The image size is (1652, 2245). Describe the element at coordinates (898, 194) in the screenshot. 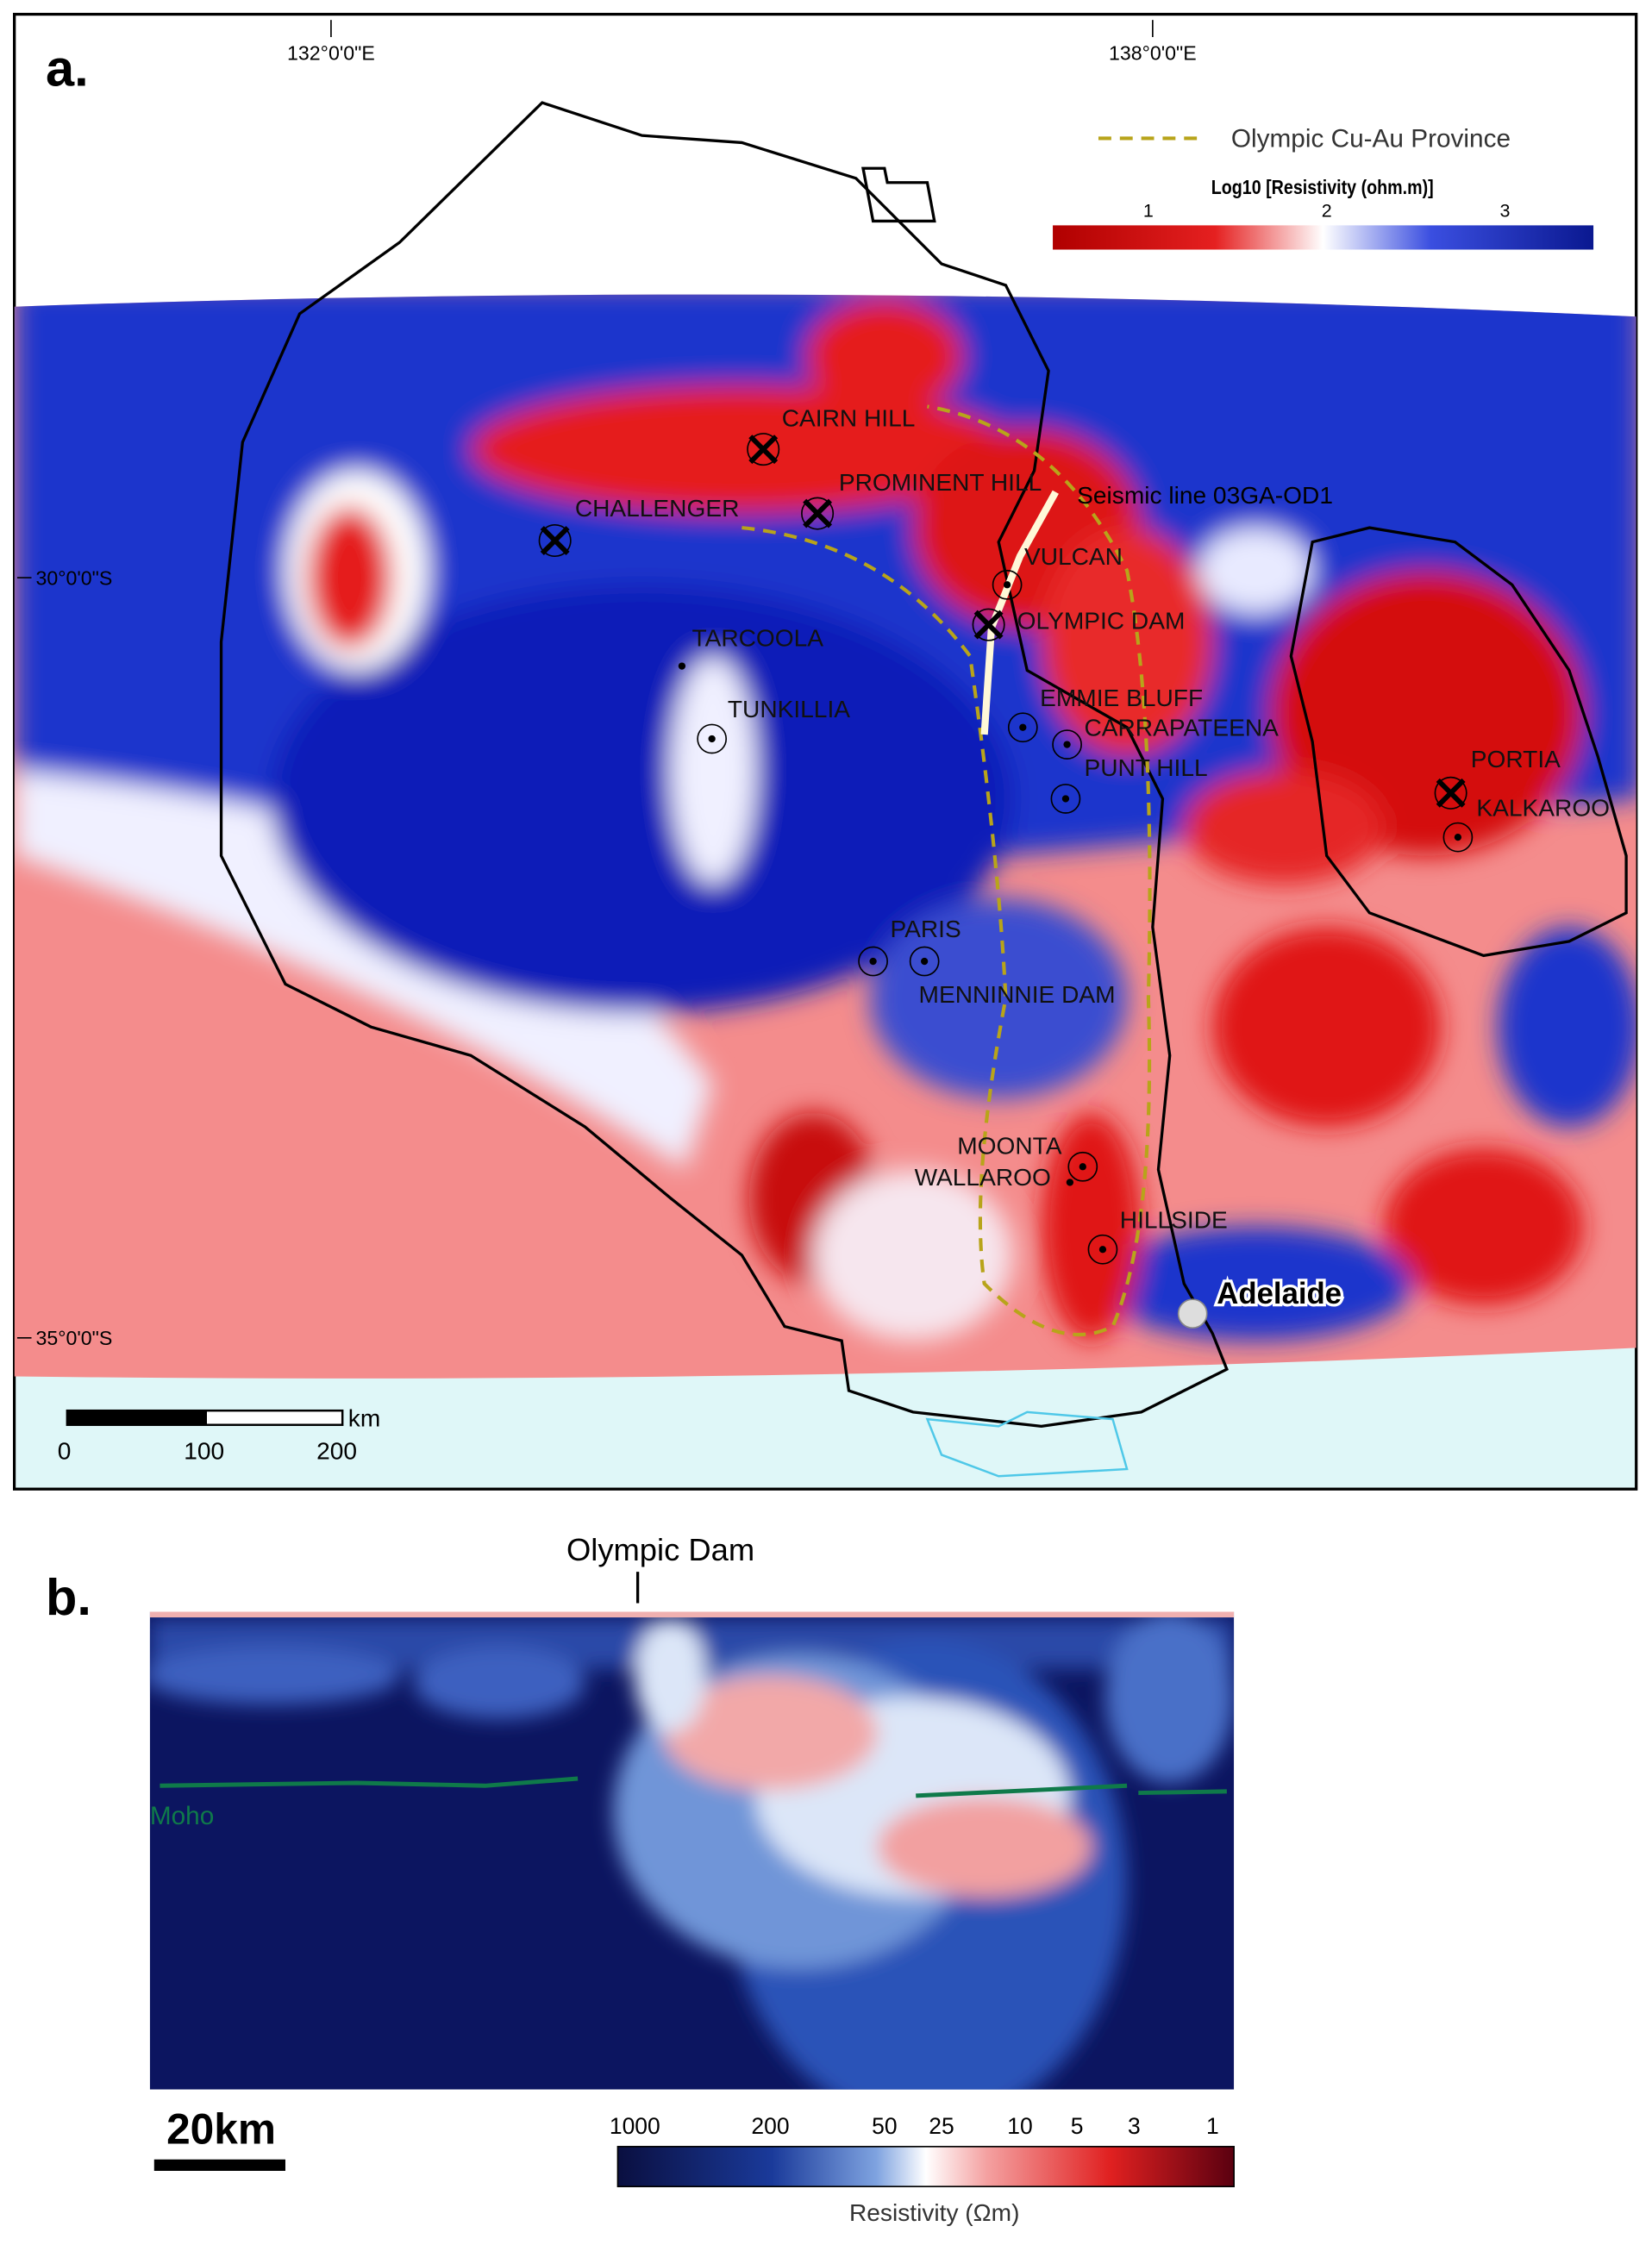

I see `inset-outline` at that location.